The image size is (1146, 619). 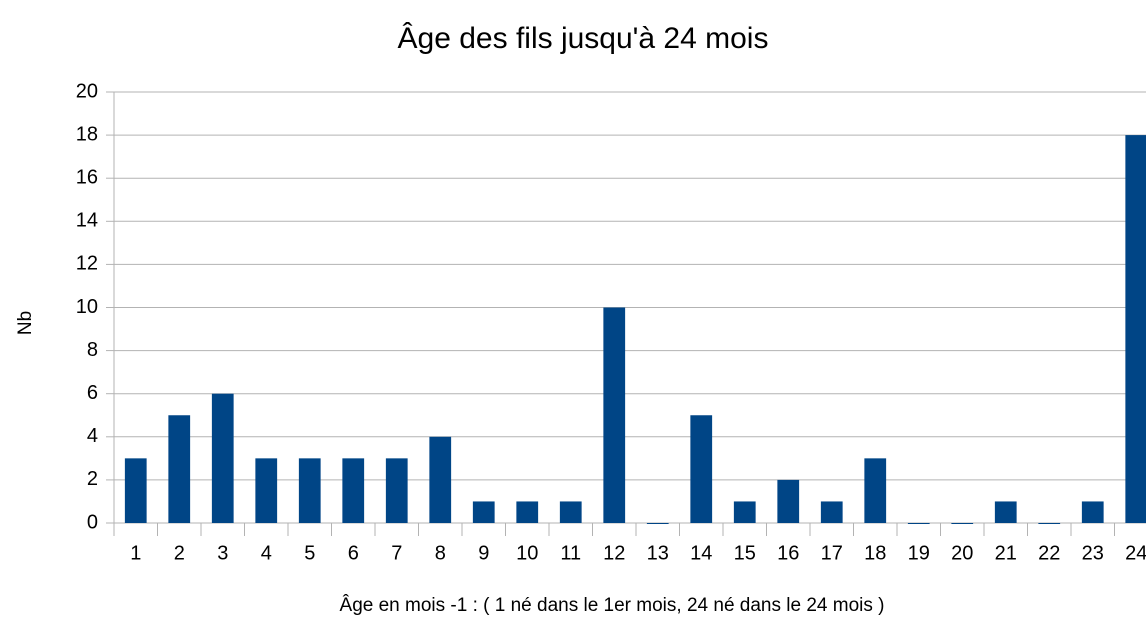 I want to click on x-tick-label: 17, so click(x=832, y=553).